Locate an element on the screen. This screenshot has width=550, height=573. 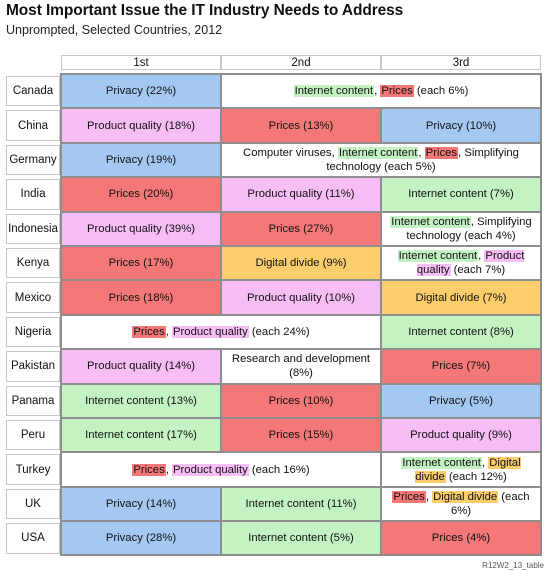
cell-text-part: Prices (18%) is located at coordinates (141, 297).